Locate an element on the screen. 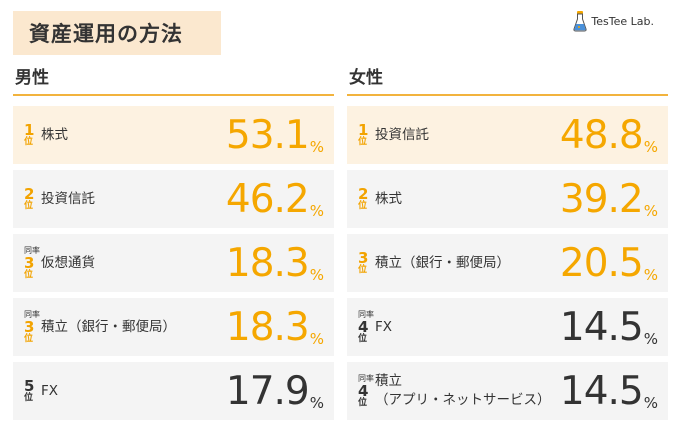 This screenshot has width=694, height=426. brand: TesTee Lab. is located at coordinates (613, 21).